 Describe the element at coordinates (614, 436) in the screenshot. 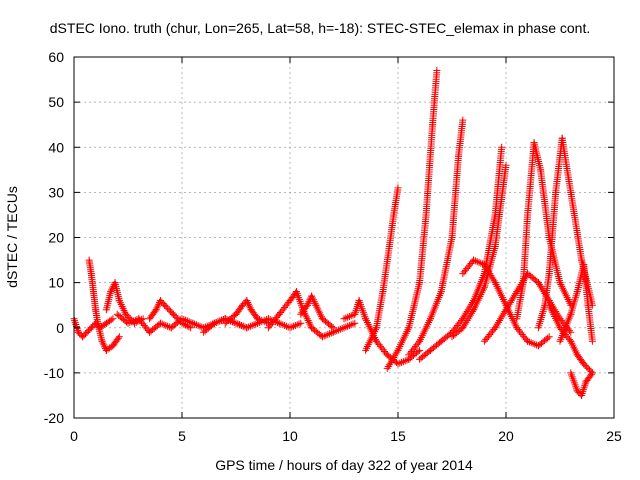

I see `x-tick-label: 25` at that location.